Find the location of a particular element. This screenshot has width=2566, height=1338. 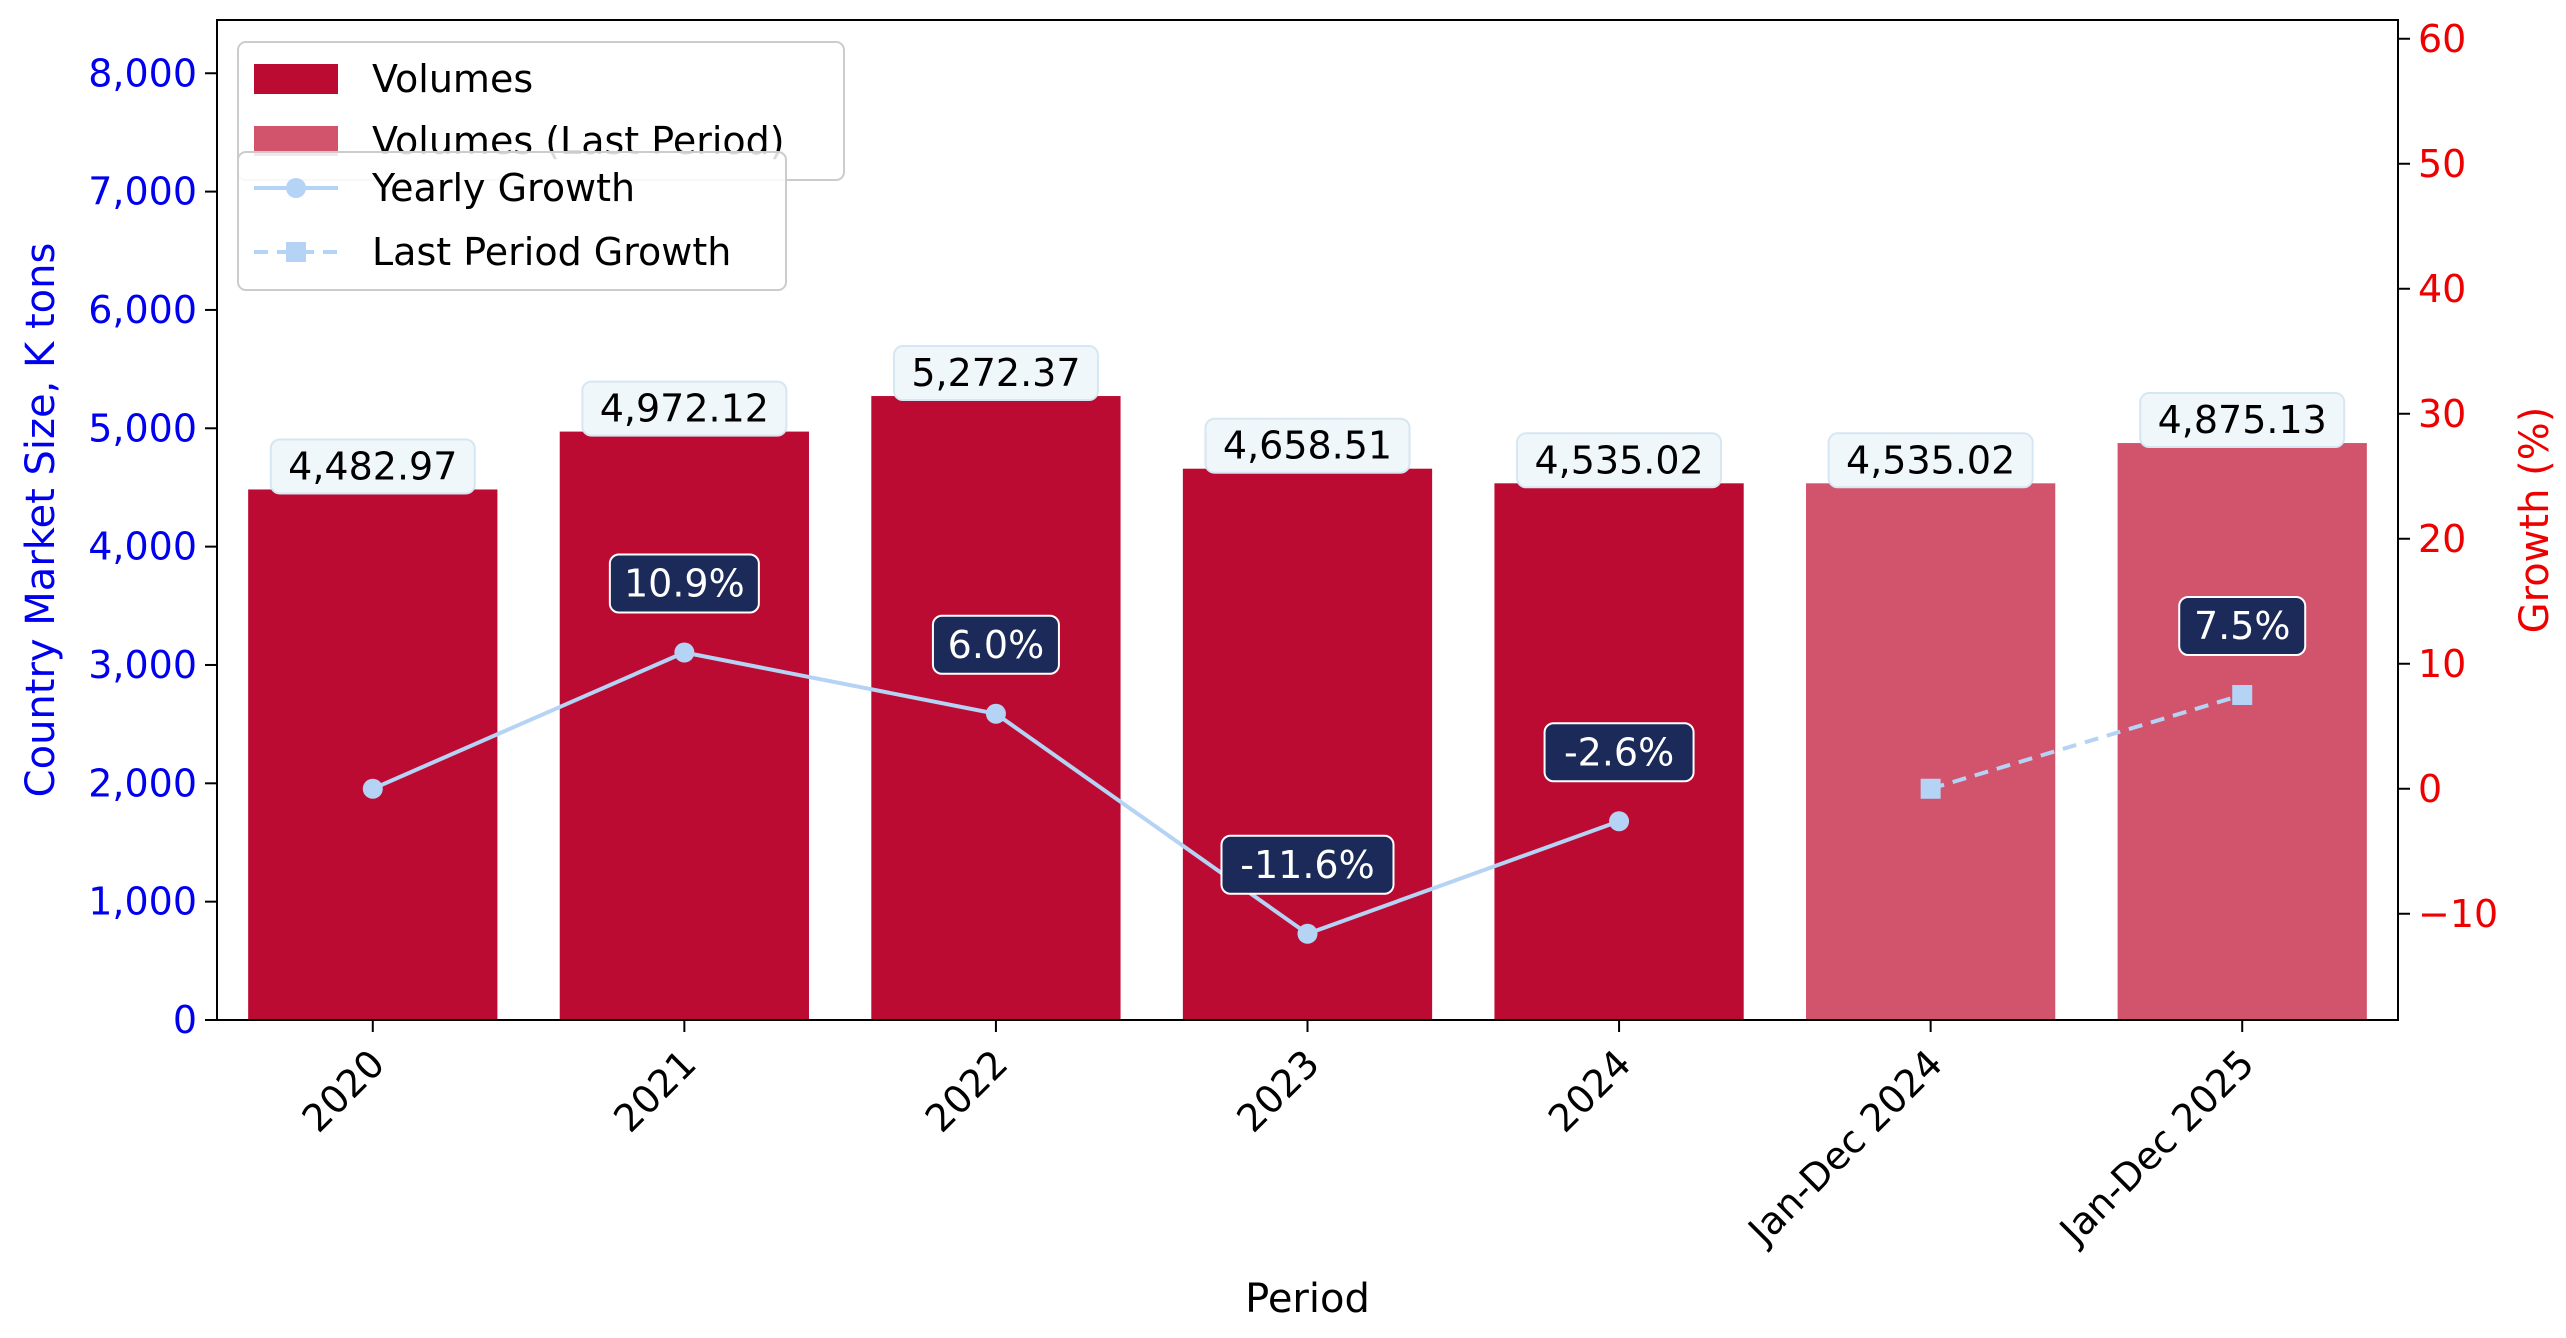

growth-label-2: 6.0% is located at coordinates (996, 645).